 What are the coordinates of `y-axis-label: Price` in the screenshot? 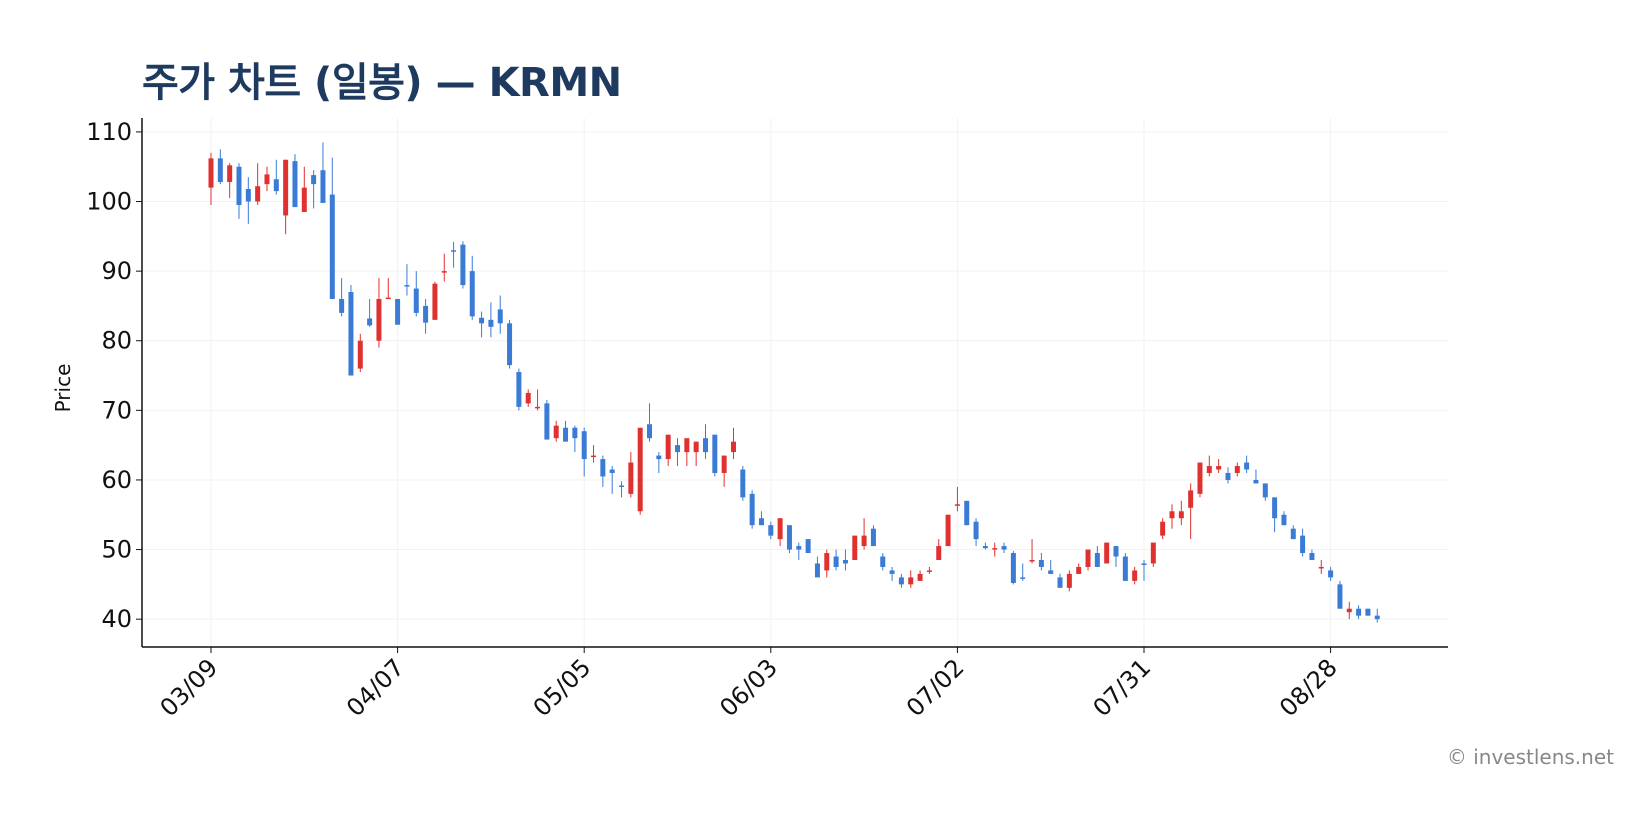 It's located at (63, 388).